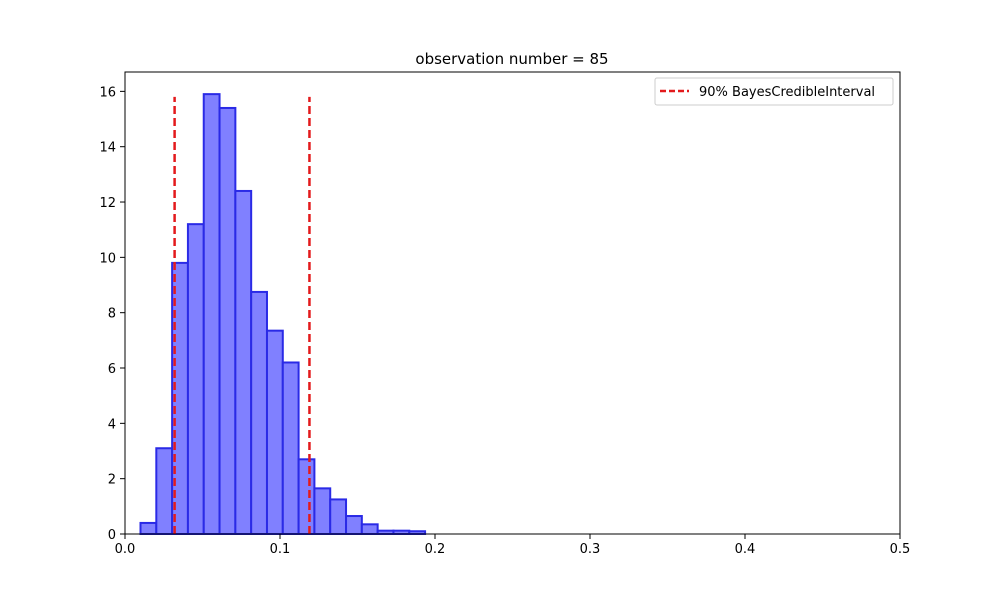  What do you see at coordinates (280, 549) in the screenshot?
I see `x-tick-label: 0.1` at bounding box center [280, 549].